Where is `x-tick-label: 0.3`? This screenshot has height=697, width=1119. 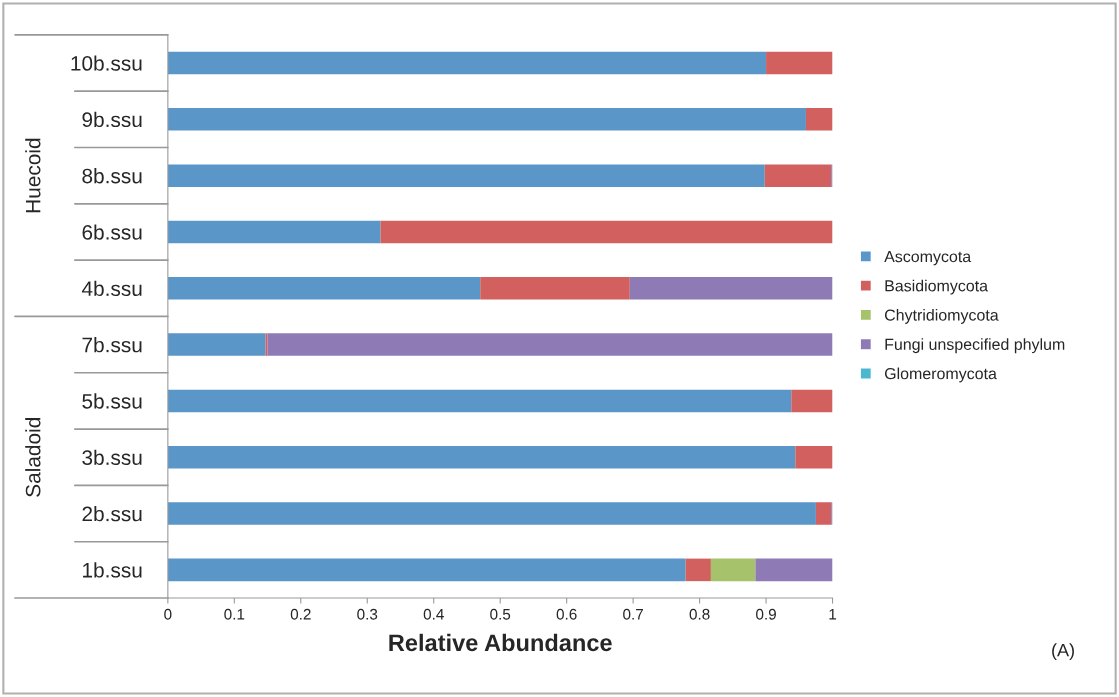
x-tick-label: 0.3 is located at coordinates (367, 614).